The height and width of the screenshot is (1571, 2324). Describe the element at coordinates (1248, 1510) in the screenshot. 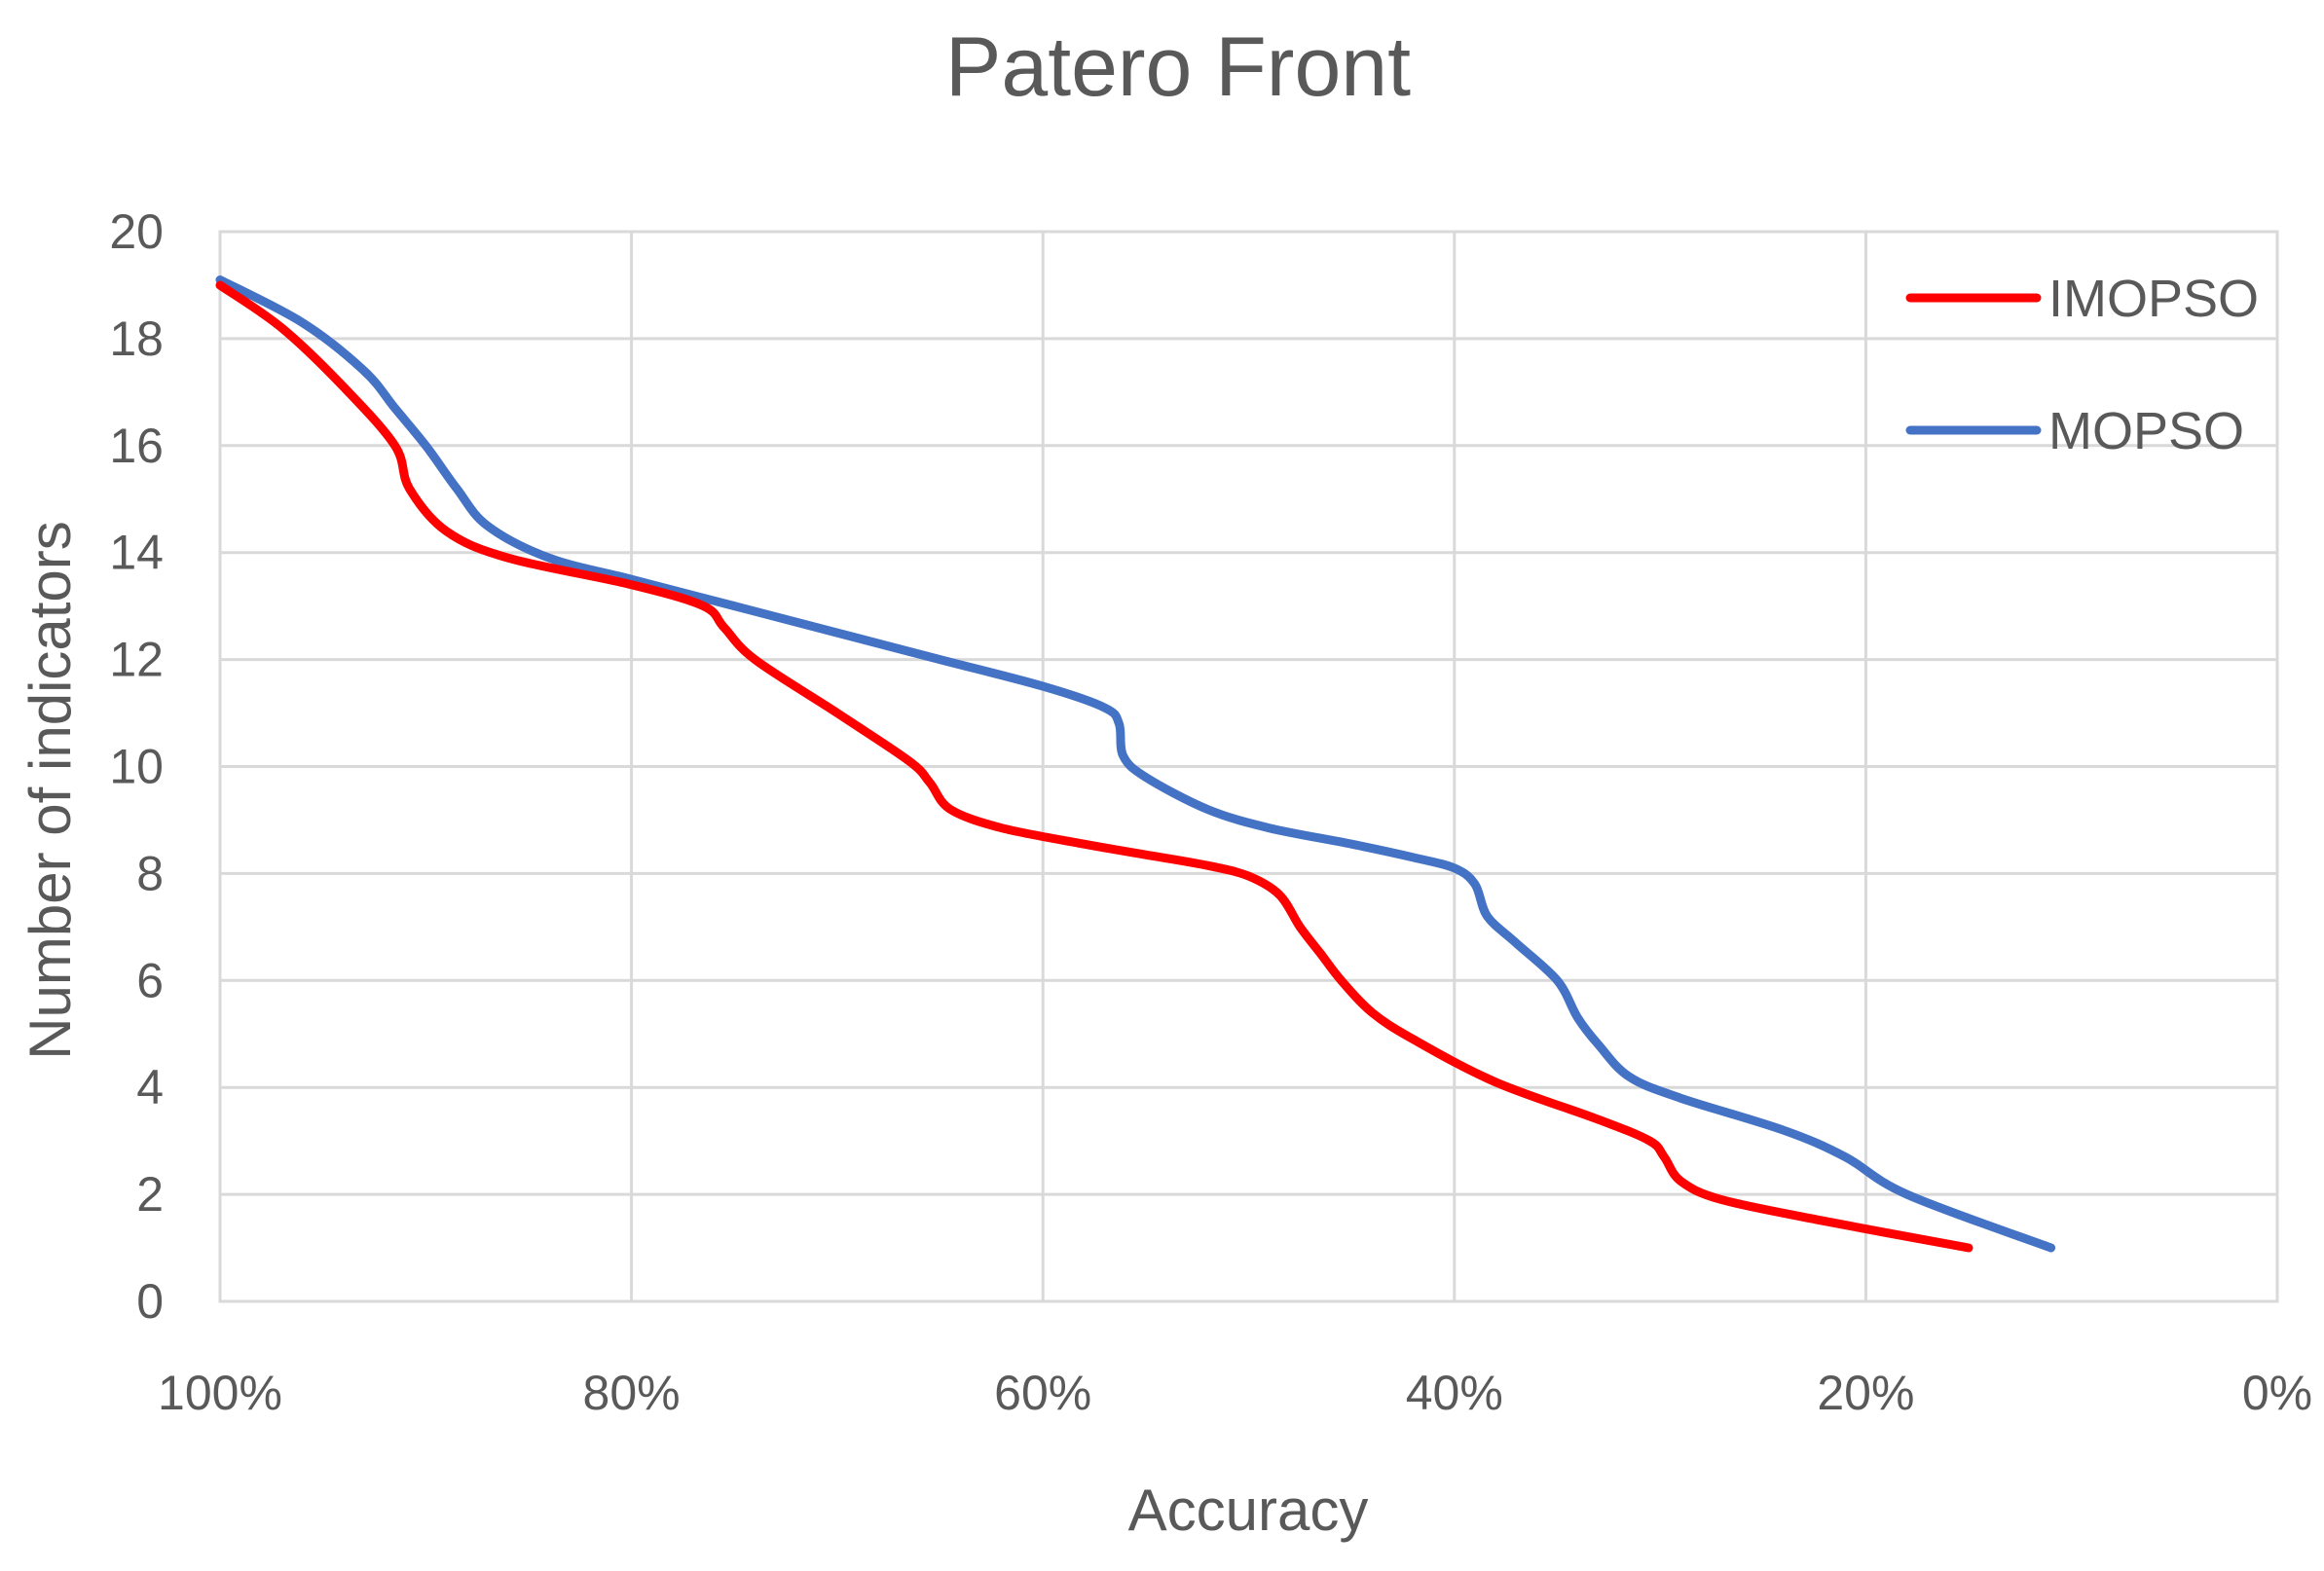

I see `x-axis-title: Accuracy` at that location.